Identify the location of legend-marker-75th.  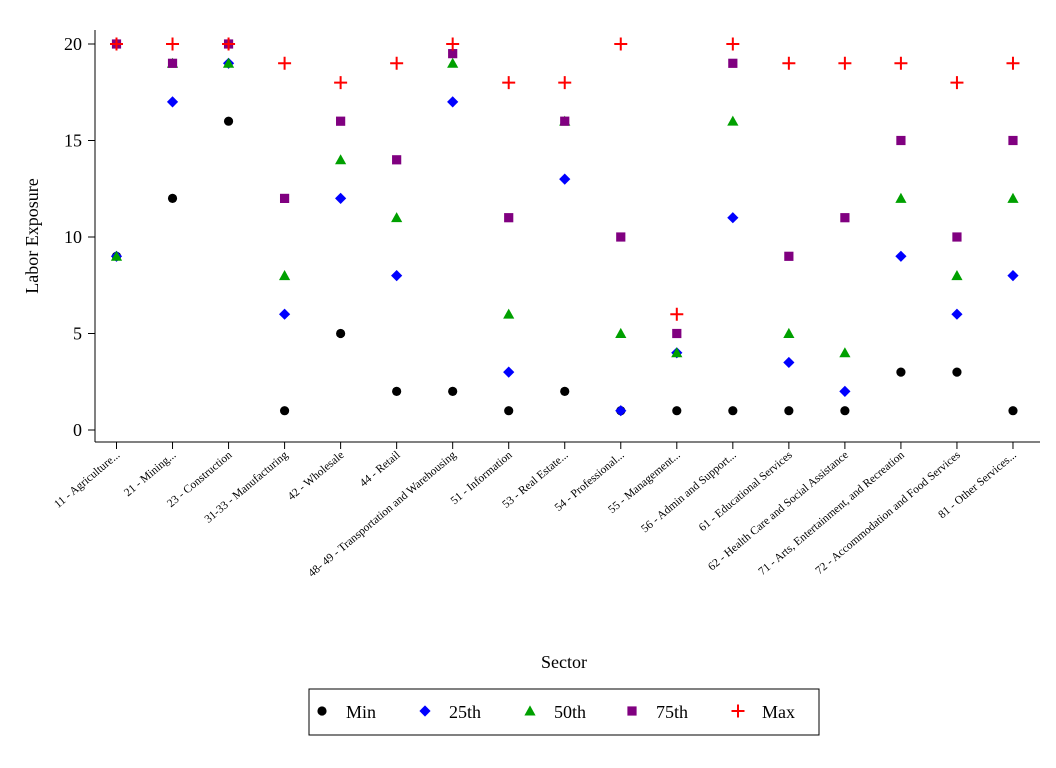
(632, 711).